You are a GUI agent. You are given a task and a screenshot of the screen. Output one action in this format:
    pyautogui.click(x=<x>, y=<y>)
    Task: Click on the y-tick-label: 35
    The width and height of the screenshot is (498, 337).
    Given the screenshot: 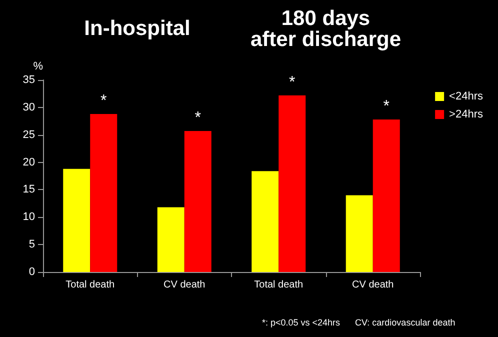 What is the action you would take?
    pyautogui.click(x=28, y=80)
    